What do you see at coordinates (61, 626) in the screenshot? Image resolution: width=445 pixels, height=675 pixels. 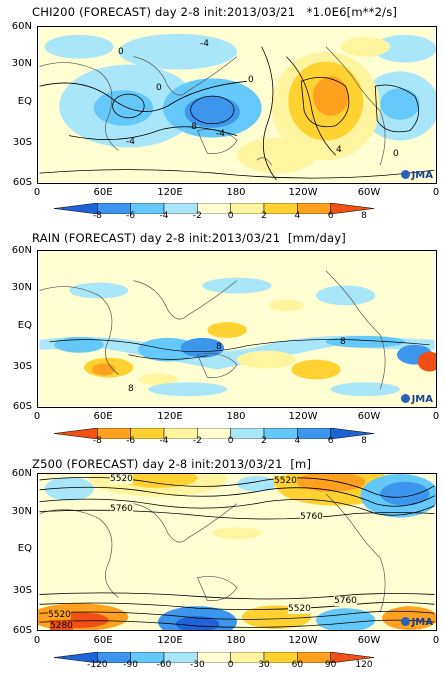 I see `contour-label: 5280` at bounding box center [61, 626].